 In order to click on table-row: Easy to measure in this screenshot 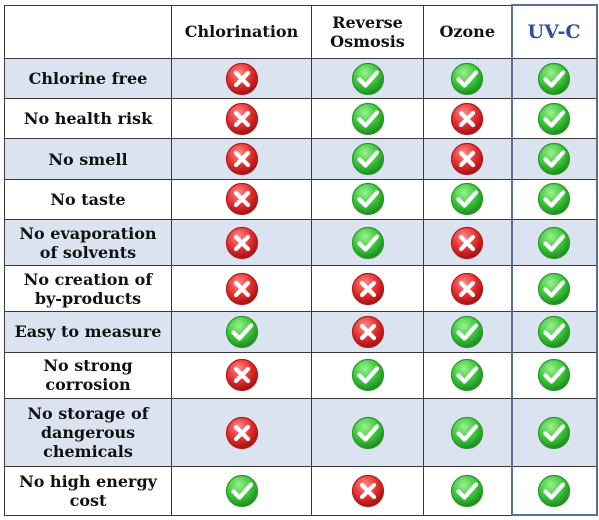, I will do `click(301, 332)`.